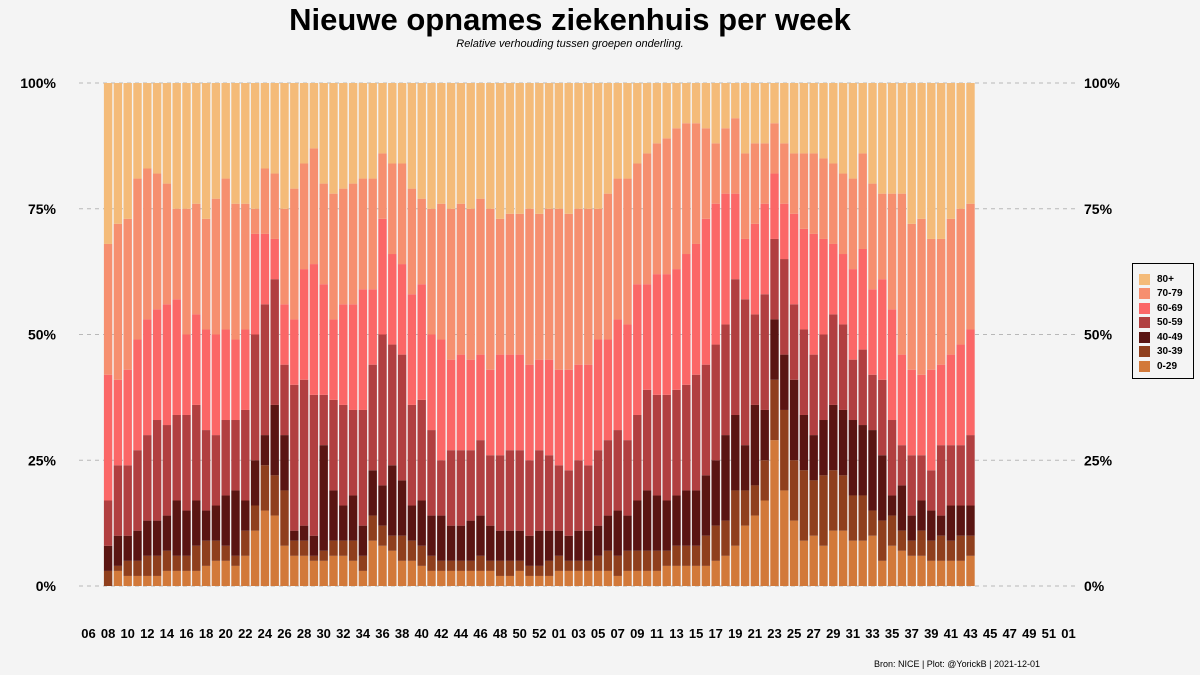 The height and width of the screenshot is (675, 1200). What do you see at coordinates (1098, 335) in the screenshot?
I see `y-tick-label: 50%` at bounding box center [1098, 335].